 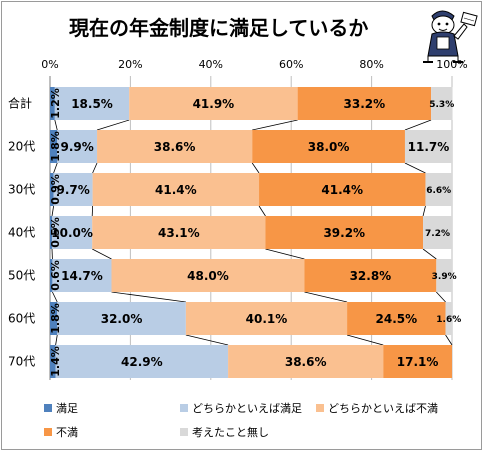 I want to click on data-label: 18.5%, so click(x=92, y=104).